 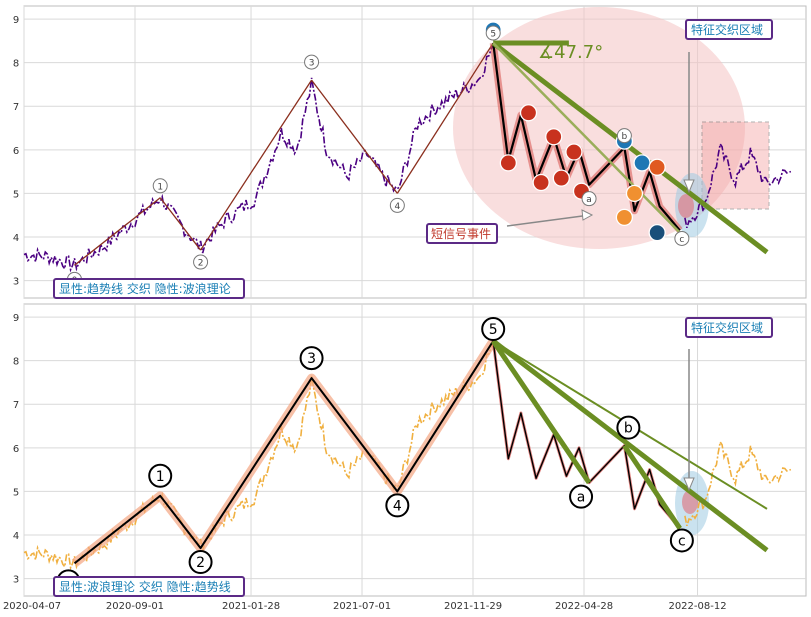 What do you see at coordinates (697, 606) in the screenshot?
I see `x-tick-label: 2022-08-12` at bounding box center [697, 606].